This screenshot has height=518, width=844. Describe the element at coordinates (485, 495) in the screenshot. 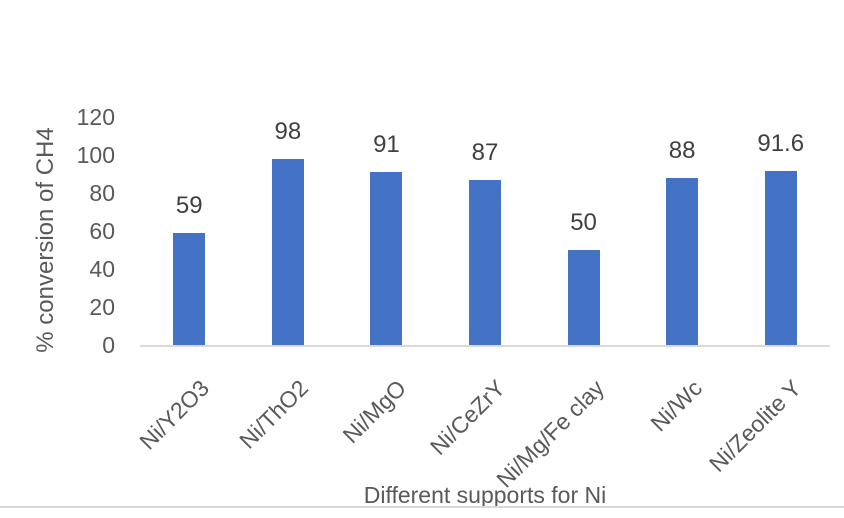

I see `x-axis-title: Different supports for Ni` at that location.